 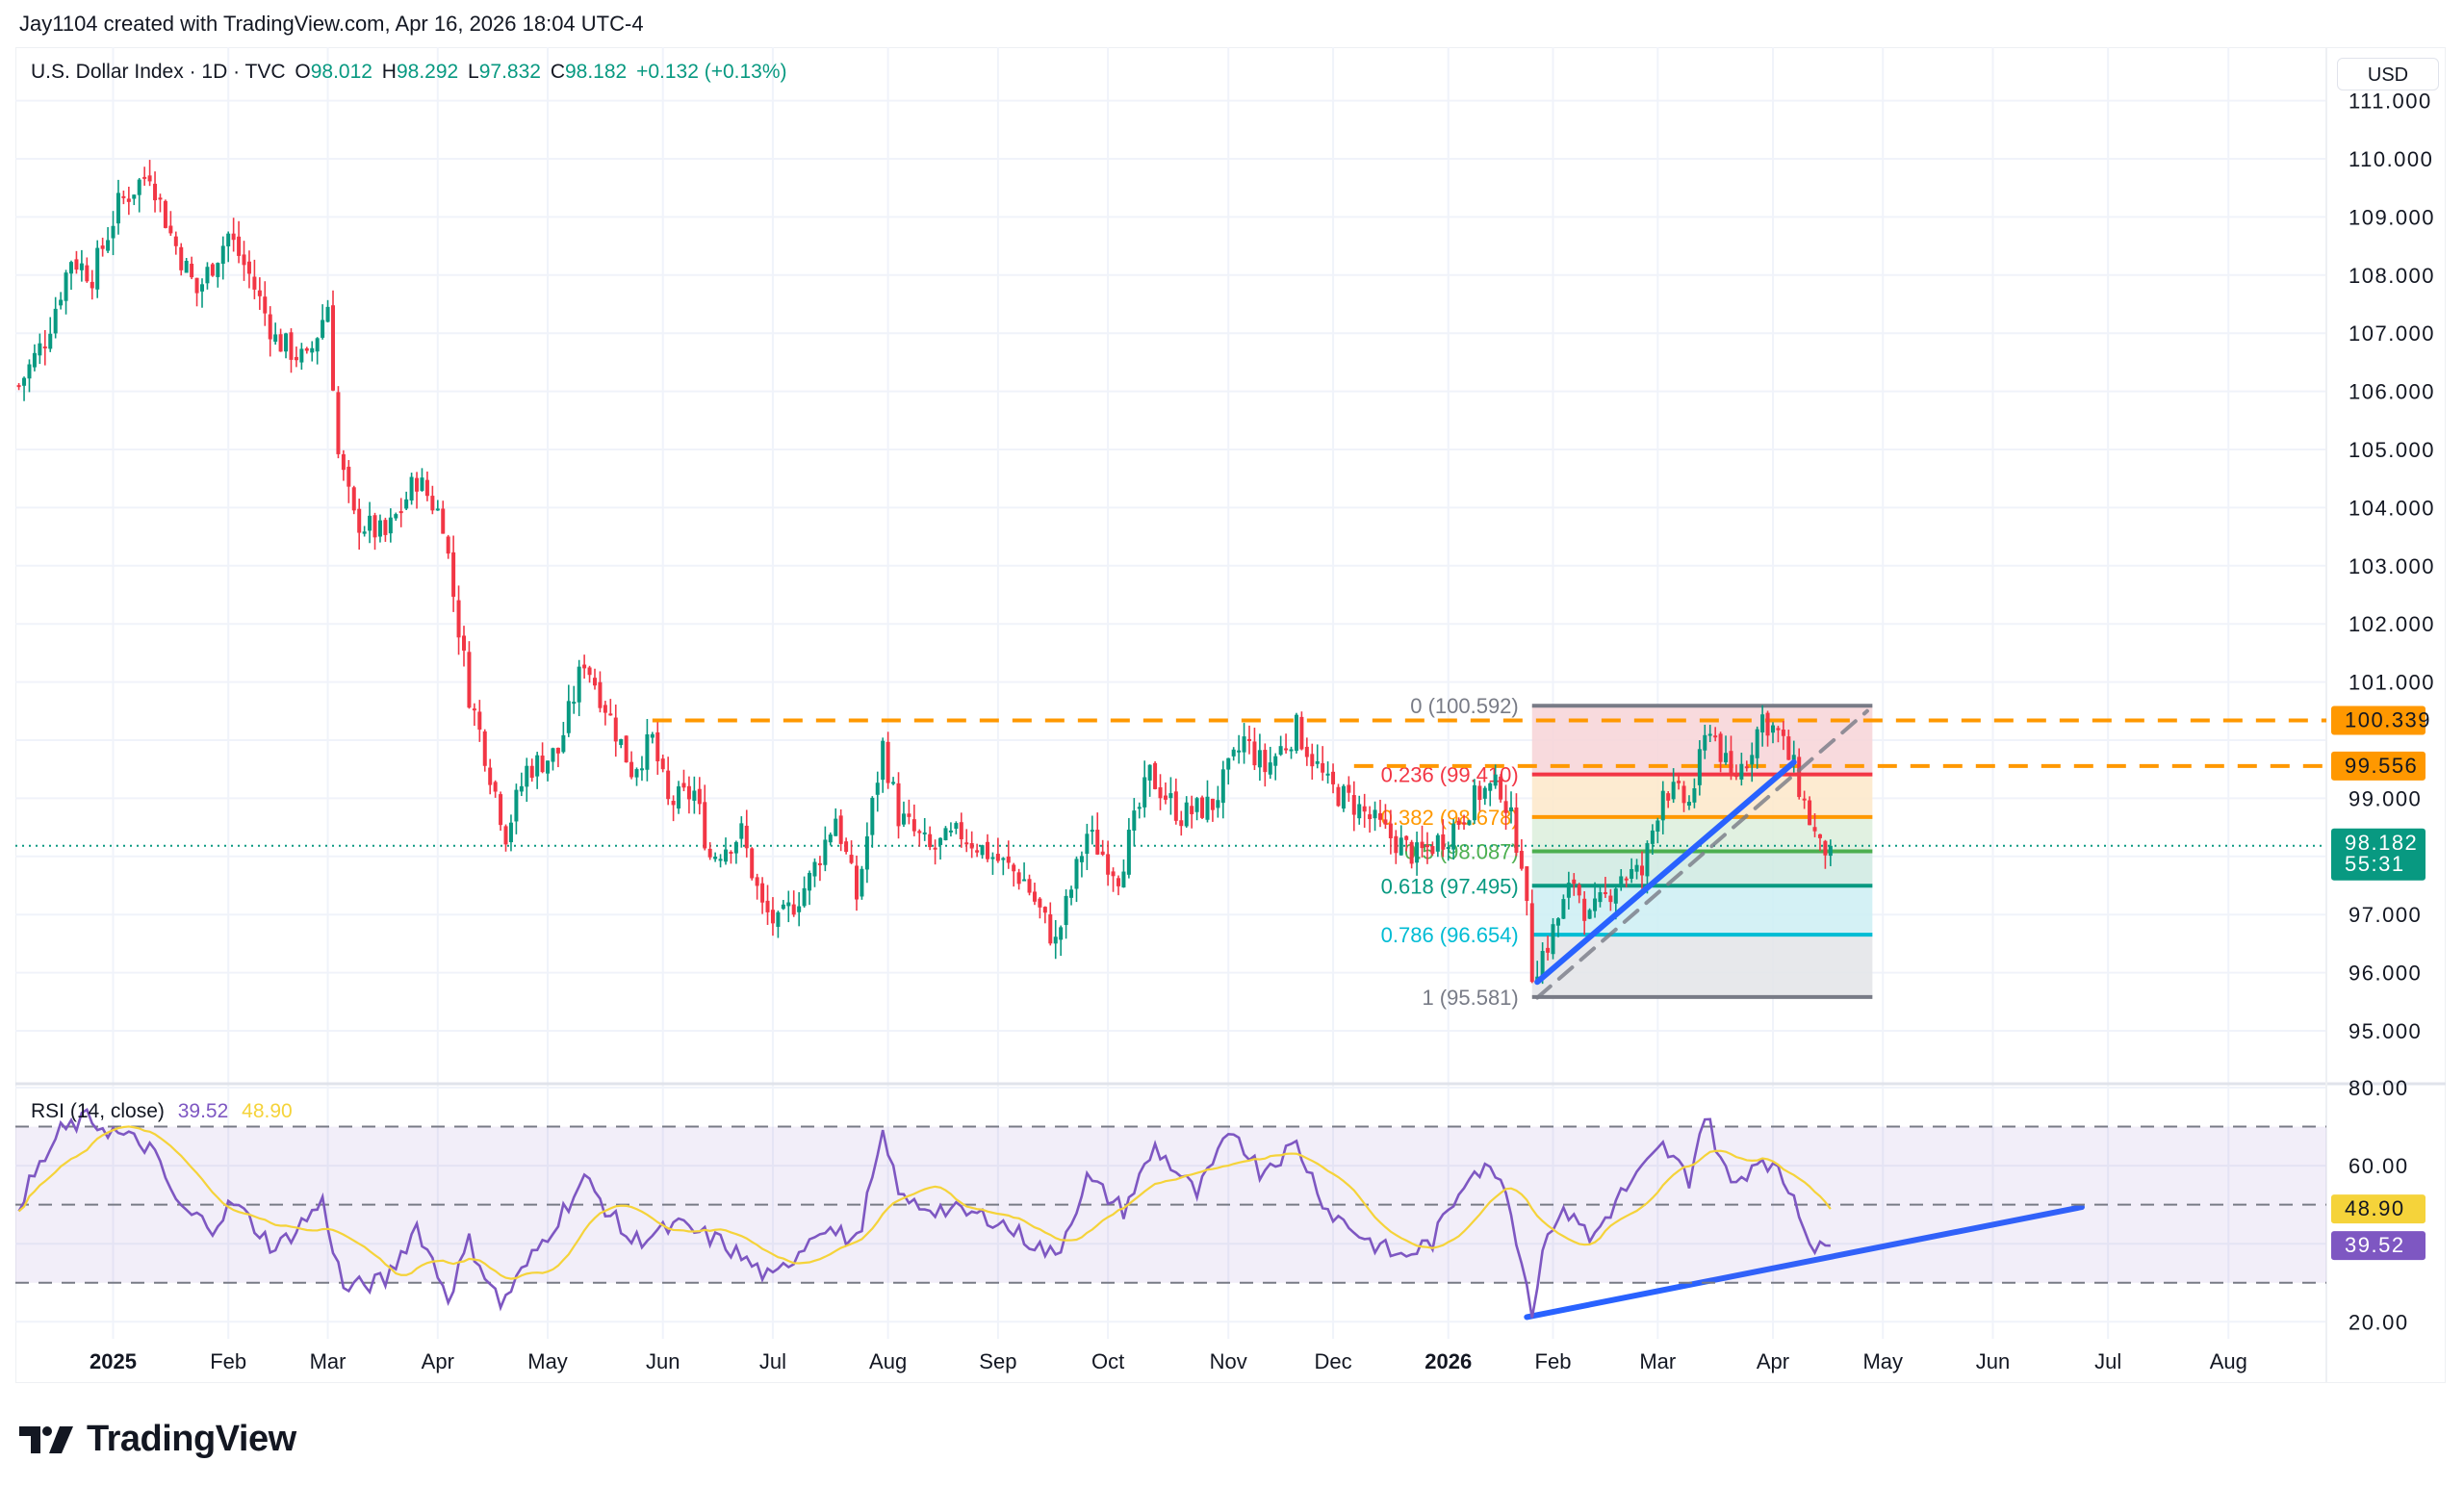 What do you see at coordinates (2378, 1209) in the screenshot?
I see `rsi-ma-badge: 48.90` at bounding box center [2378, 1209].